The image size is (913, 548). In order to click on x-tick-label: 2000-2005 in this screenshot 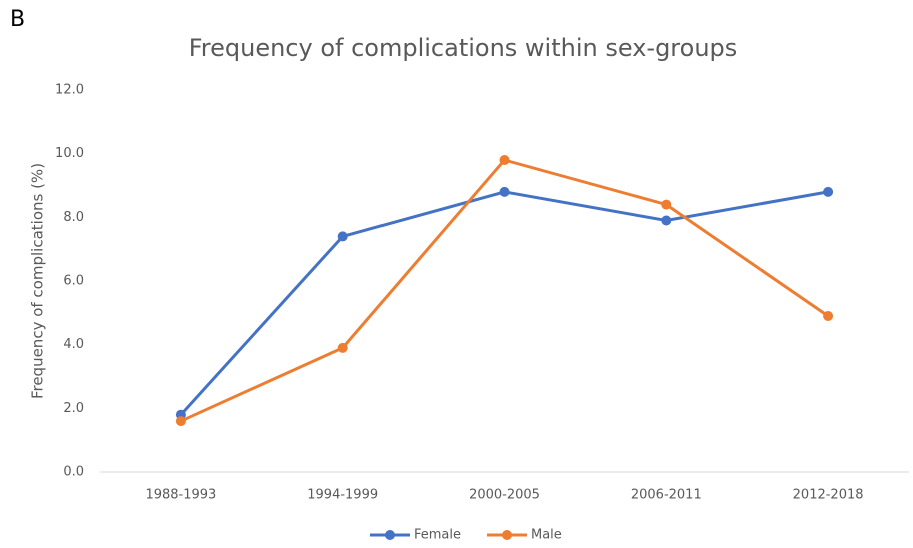, I will do `click(504, 495)`.